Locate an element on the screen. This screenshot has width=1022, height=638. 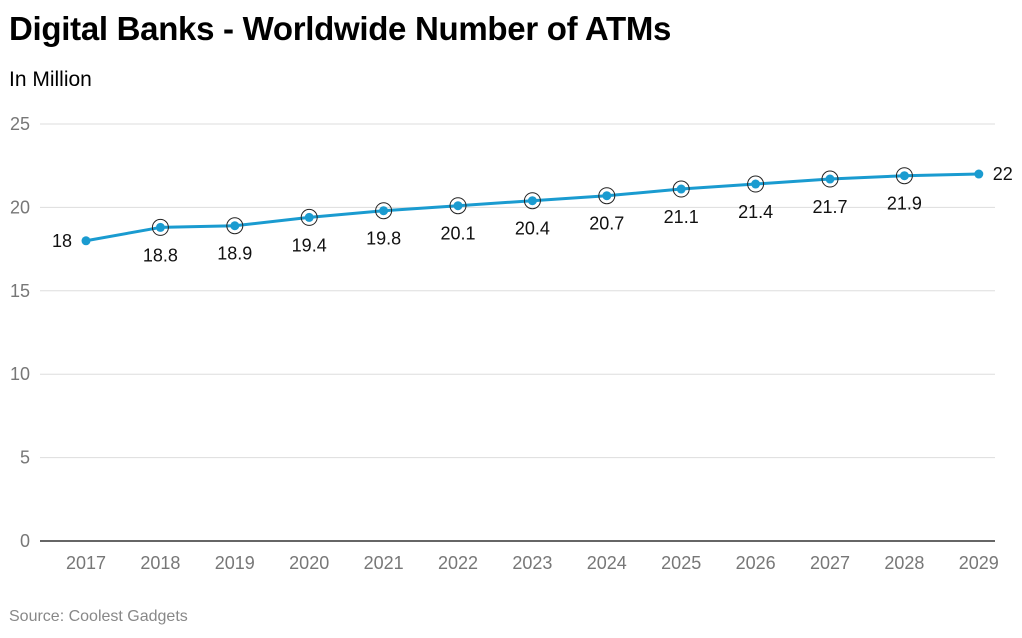
x-tick-label: 2021 is located at coordinates (384, 563).